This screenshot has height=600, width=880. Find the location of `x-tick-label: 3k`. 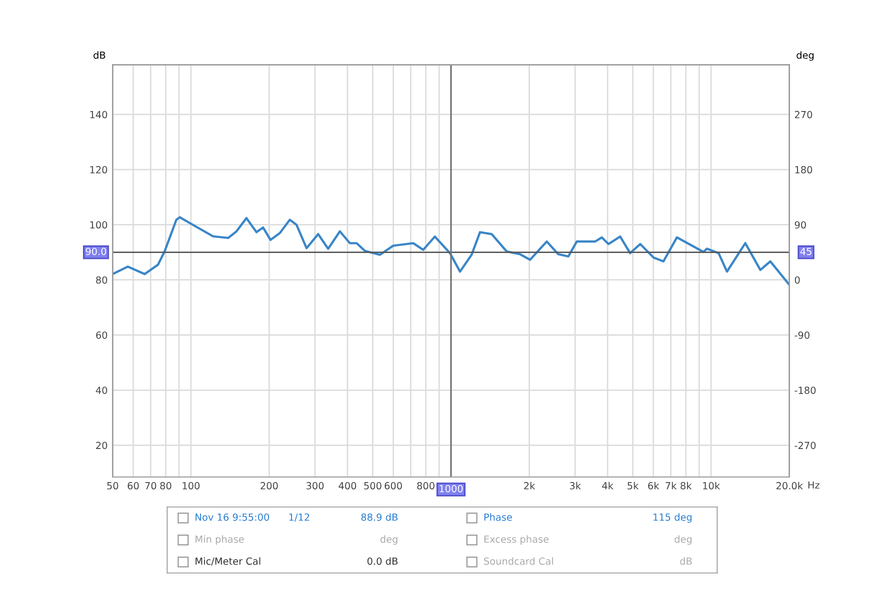

x-tick-label: 3k is located at coordinates (575, 486).